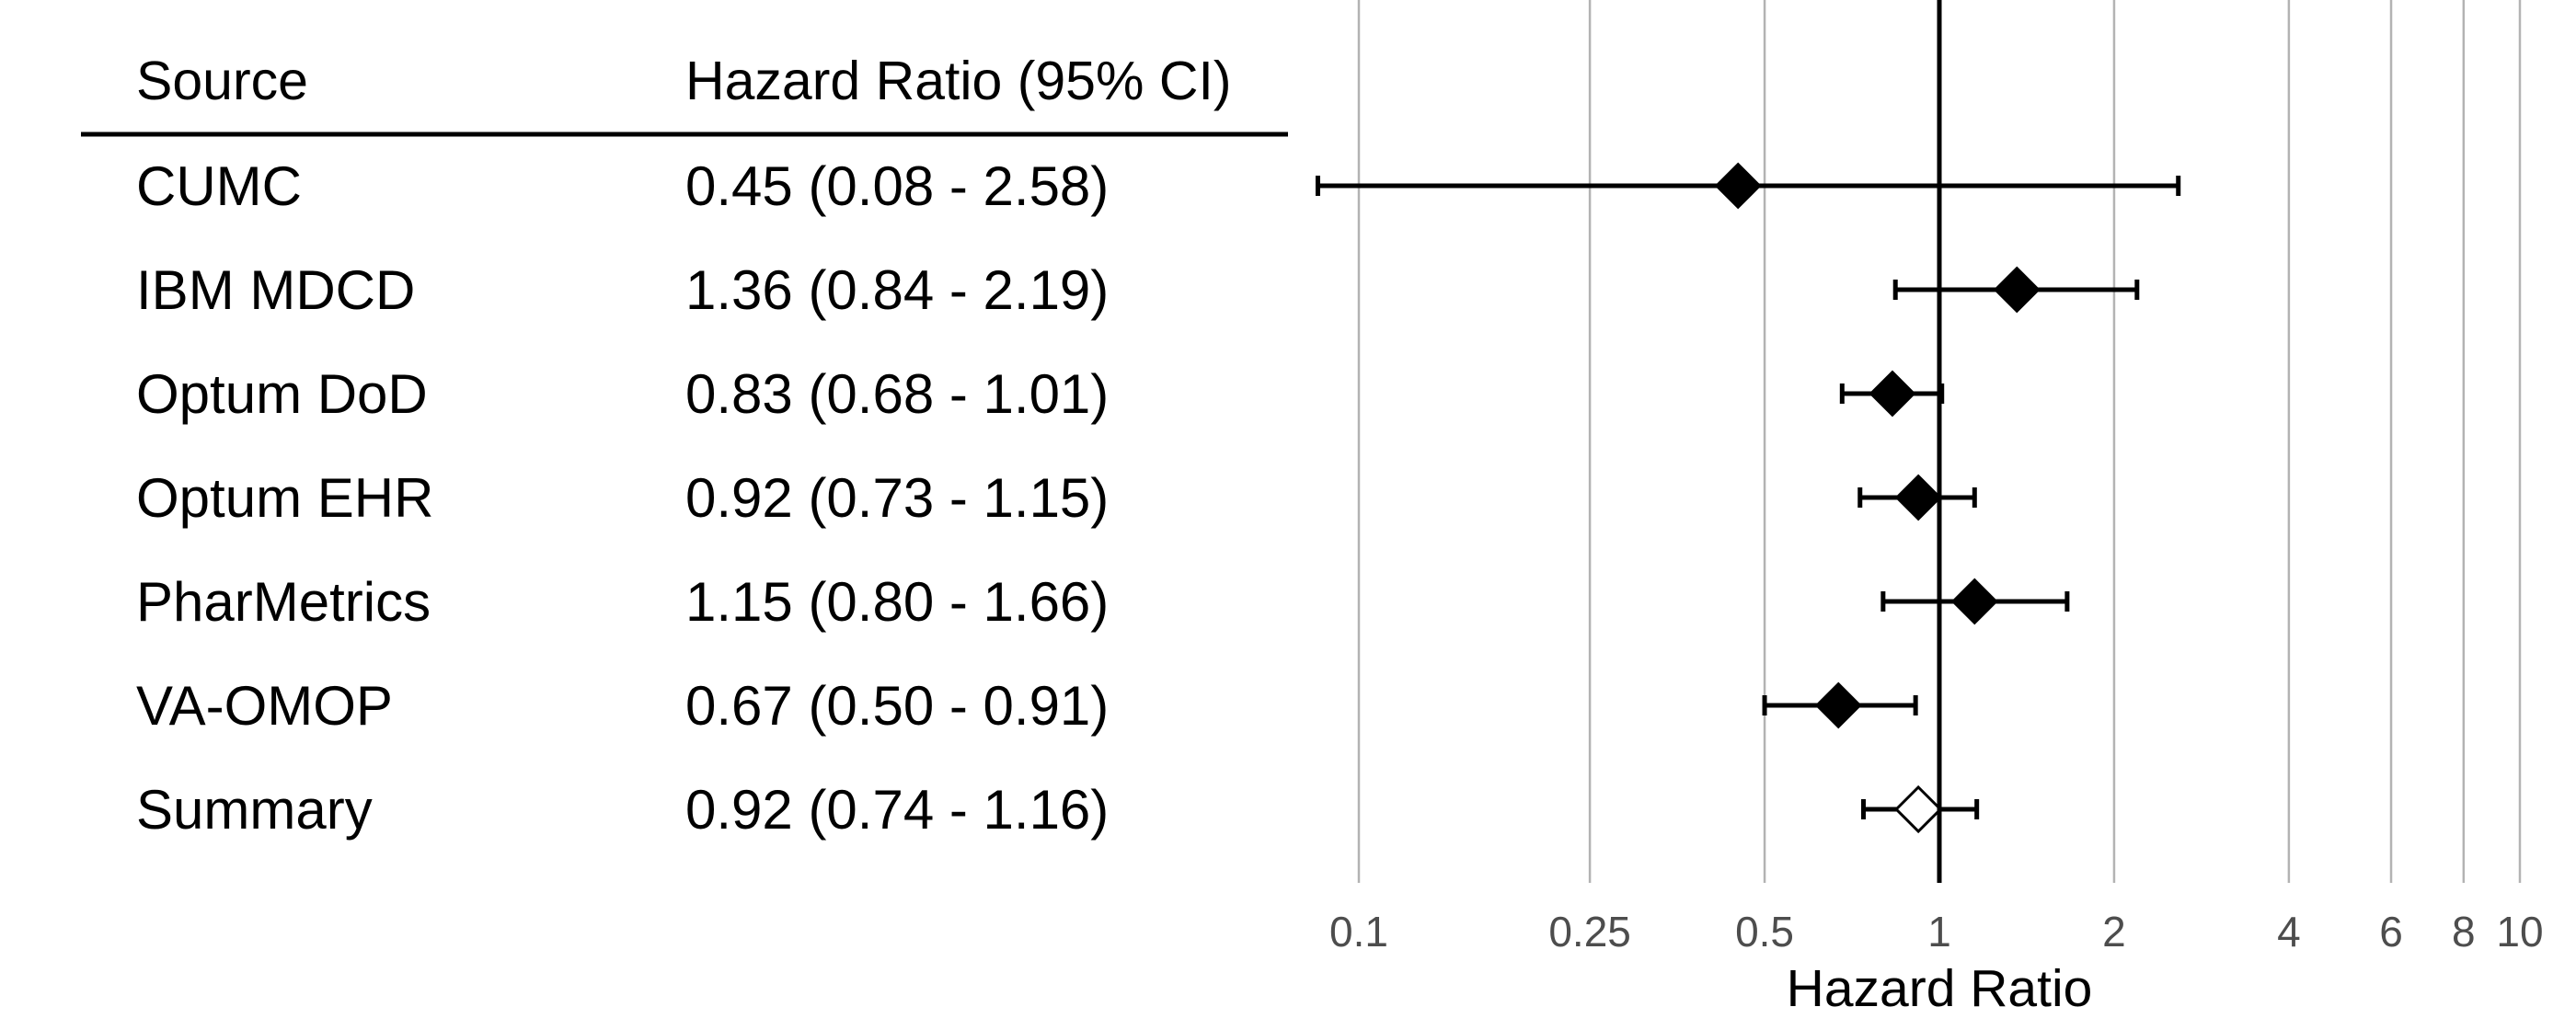 Image resolution: width=2576 pixels, height=1030 pixels. I want to click on forest-row: VA-OMOP 0.67 (0.50 - 0.91), so click(1027, 706).